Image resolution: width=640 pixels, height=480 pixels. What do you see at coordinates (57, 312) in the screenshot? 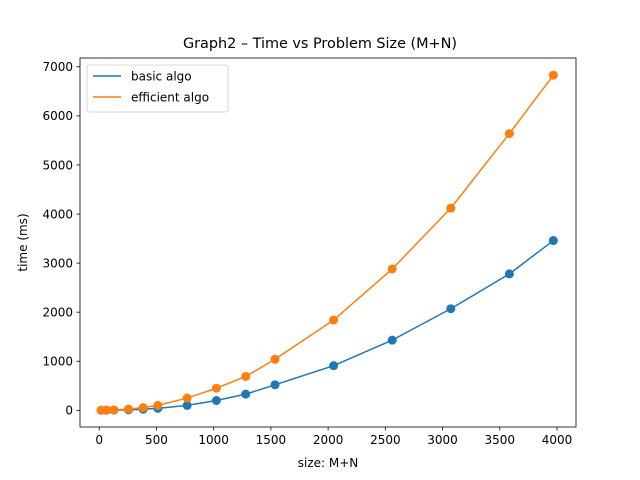
I see `y-tick-label: 2000` at bounding box center [57, 312].